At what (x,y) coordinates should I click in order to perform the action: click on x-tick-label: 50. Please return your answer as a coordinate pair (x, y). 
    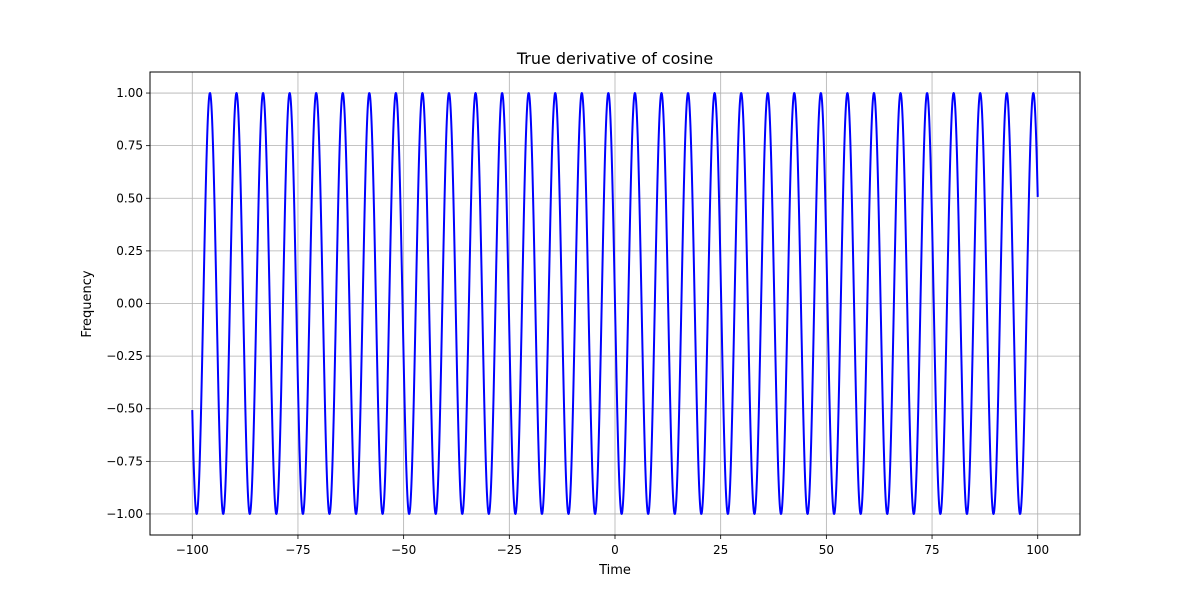
    Looking at the image, I should click on (826, 550).